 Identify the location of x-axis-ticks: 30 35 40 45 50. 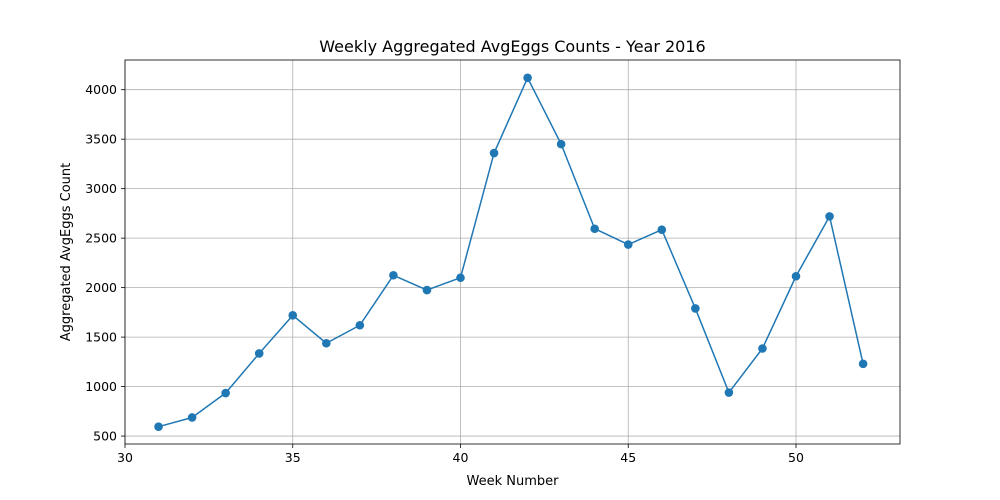
(460, 454).